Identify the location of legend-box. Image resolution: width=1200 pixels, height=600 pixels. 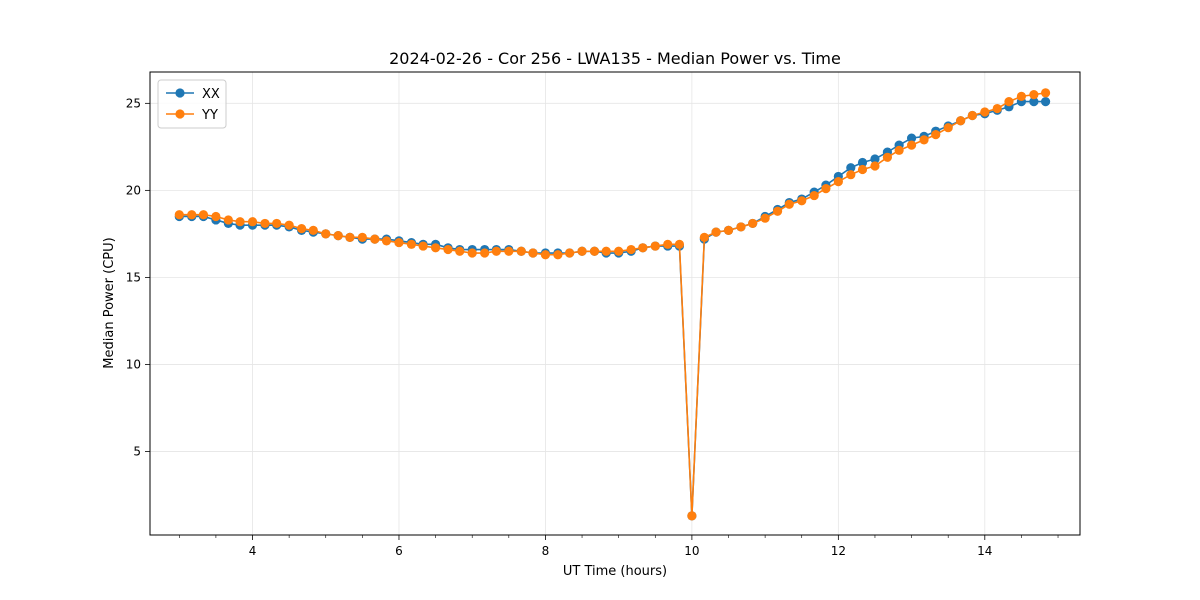
(192, 104).